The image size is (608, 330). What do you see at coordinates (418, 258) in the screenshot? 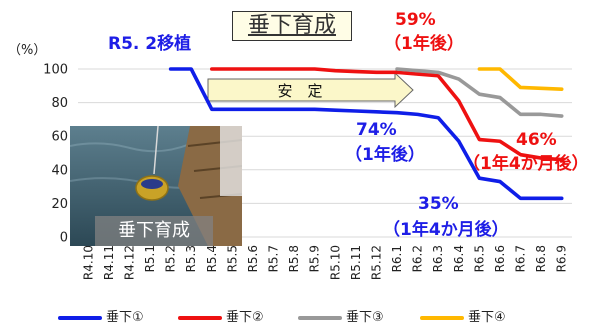
I see `x-tick-label-R6.2: R6.2` at bounding box center [418, 258].